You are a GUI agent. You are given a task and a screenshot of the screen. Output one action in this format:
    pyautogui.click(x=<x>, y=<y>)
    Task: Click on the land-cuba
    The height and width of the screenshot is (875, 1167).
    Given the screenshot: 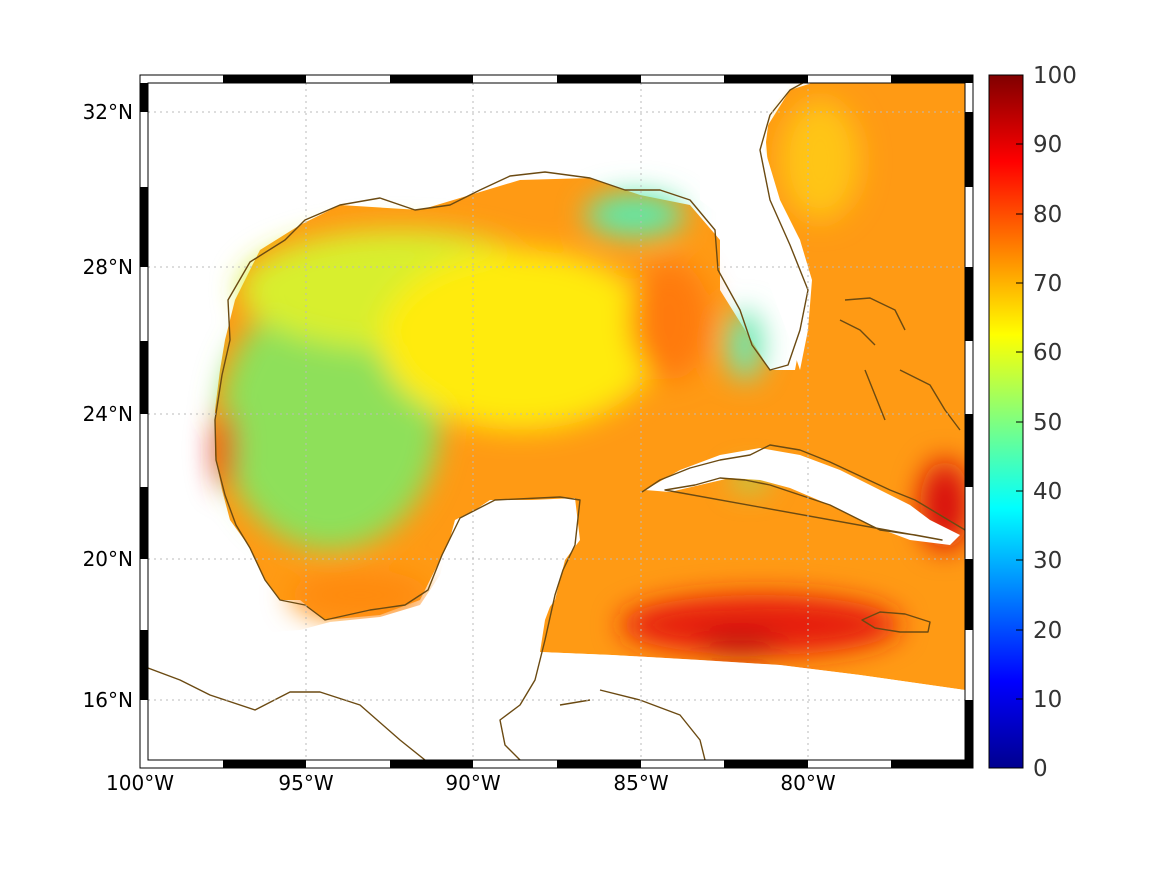 What is the action you would take?
    pyautogui.click(x=802, y=496)
    